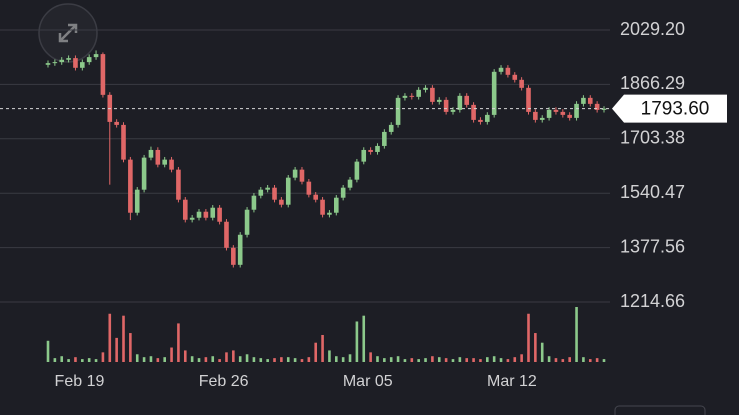  I want to click on y-tick-label: 2029.20, so click(652, 29).